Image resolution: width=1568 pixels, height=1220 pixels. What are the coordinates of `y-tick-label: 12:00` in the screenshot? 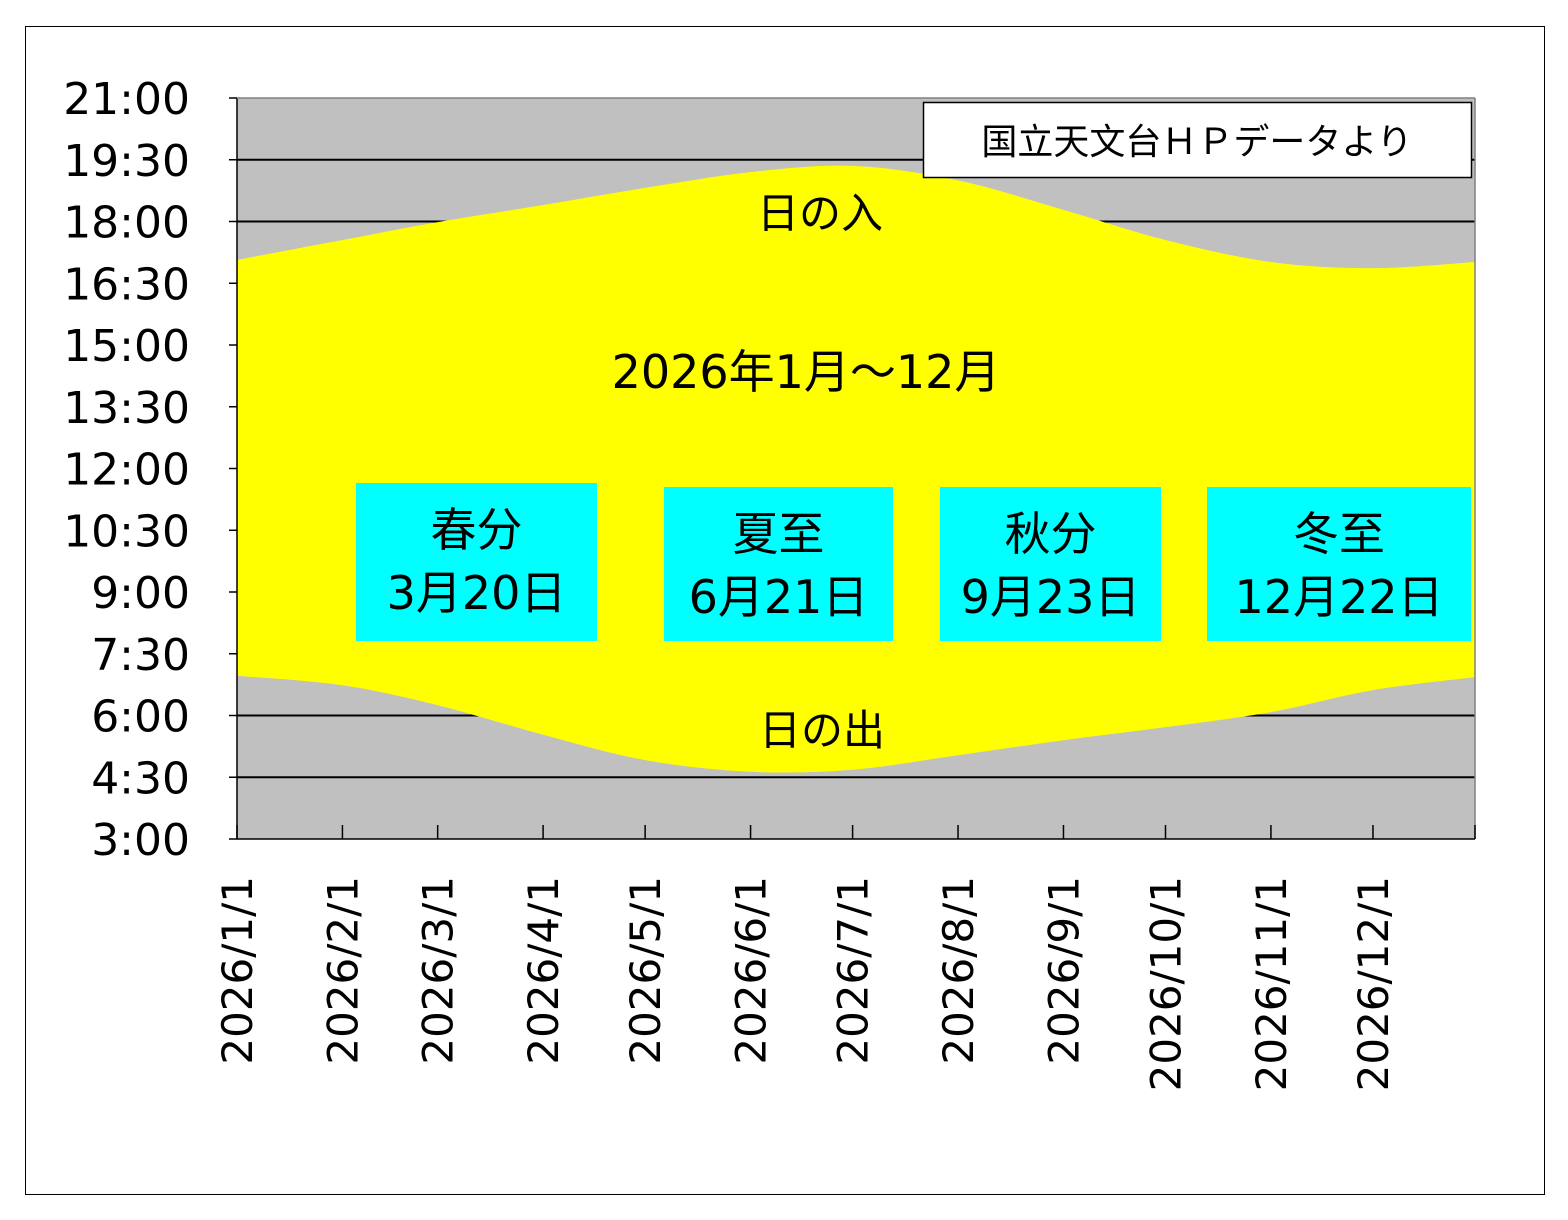 It's located at (126, 470).